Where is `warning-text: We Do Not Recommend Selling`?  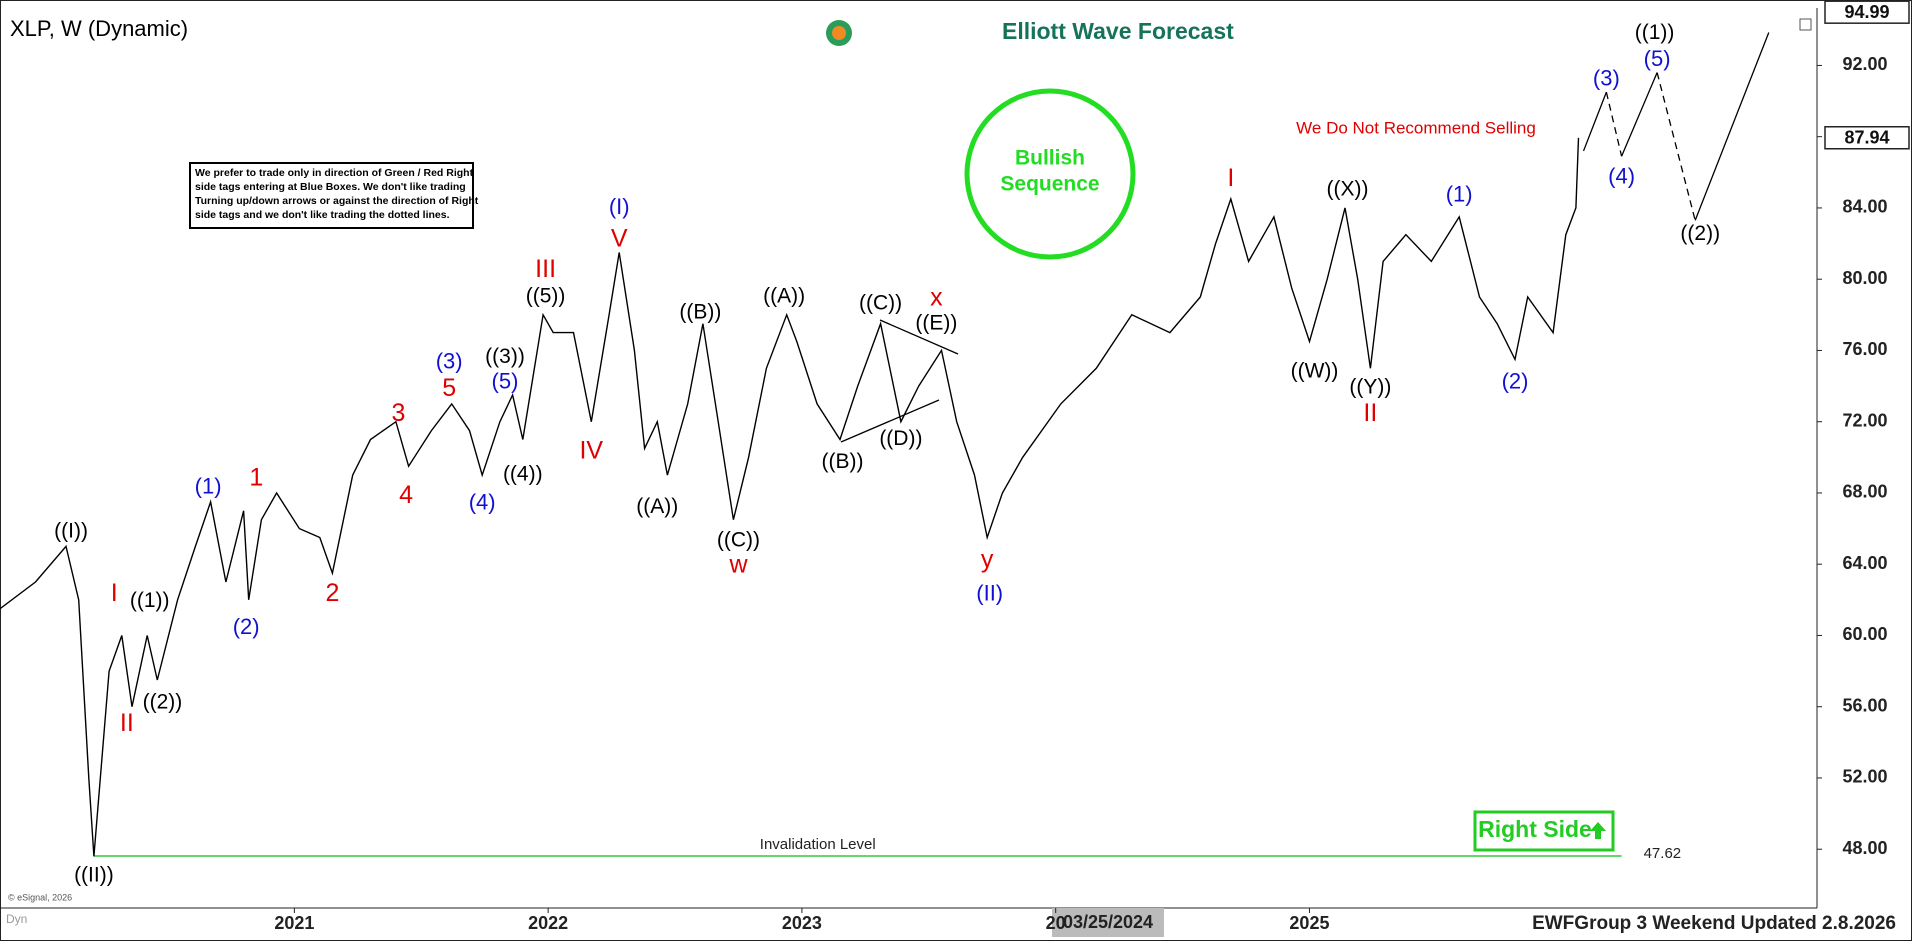
warning-text: We Do Not Recommend Selling is located at coordinates (1416, 127).